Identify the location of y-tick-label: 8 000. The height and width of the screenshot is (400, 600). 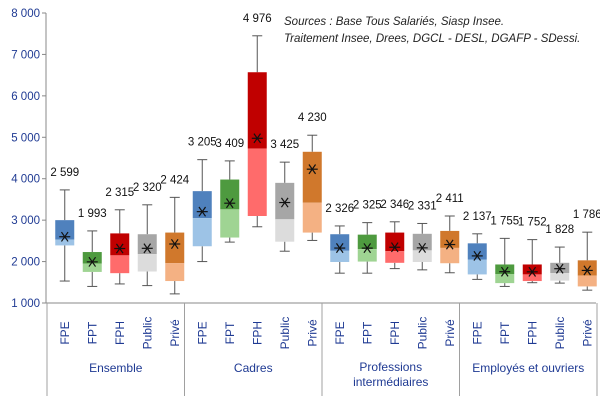
(25, 14).